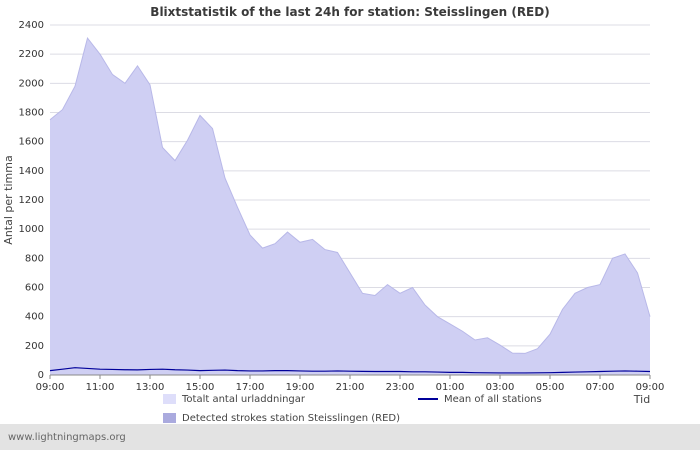 This screenshot has width=700, height=450. What do you see at coordinates (34, 317) in the screenshot?
I see `y-tick-label: 400` at bounding box center [34, 317].